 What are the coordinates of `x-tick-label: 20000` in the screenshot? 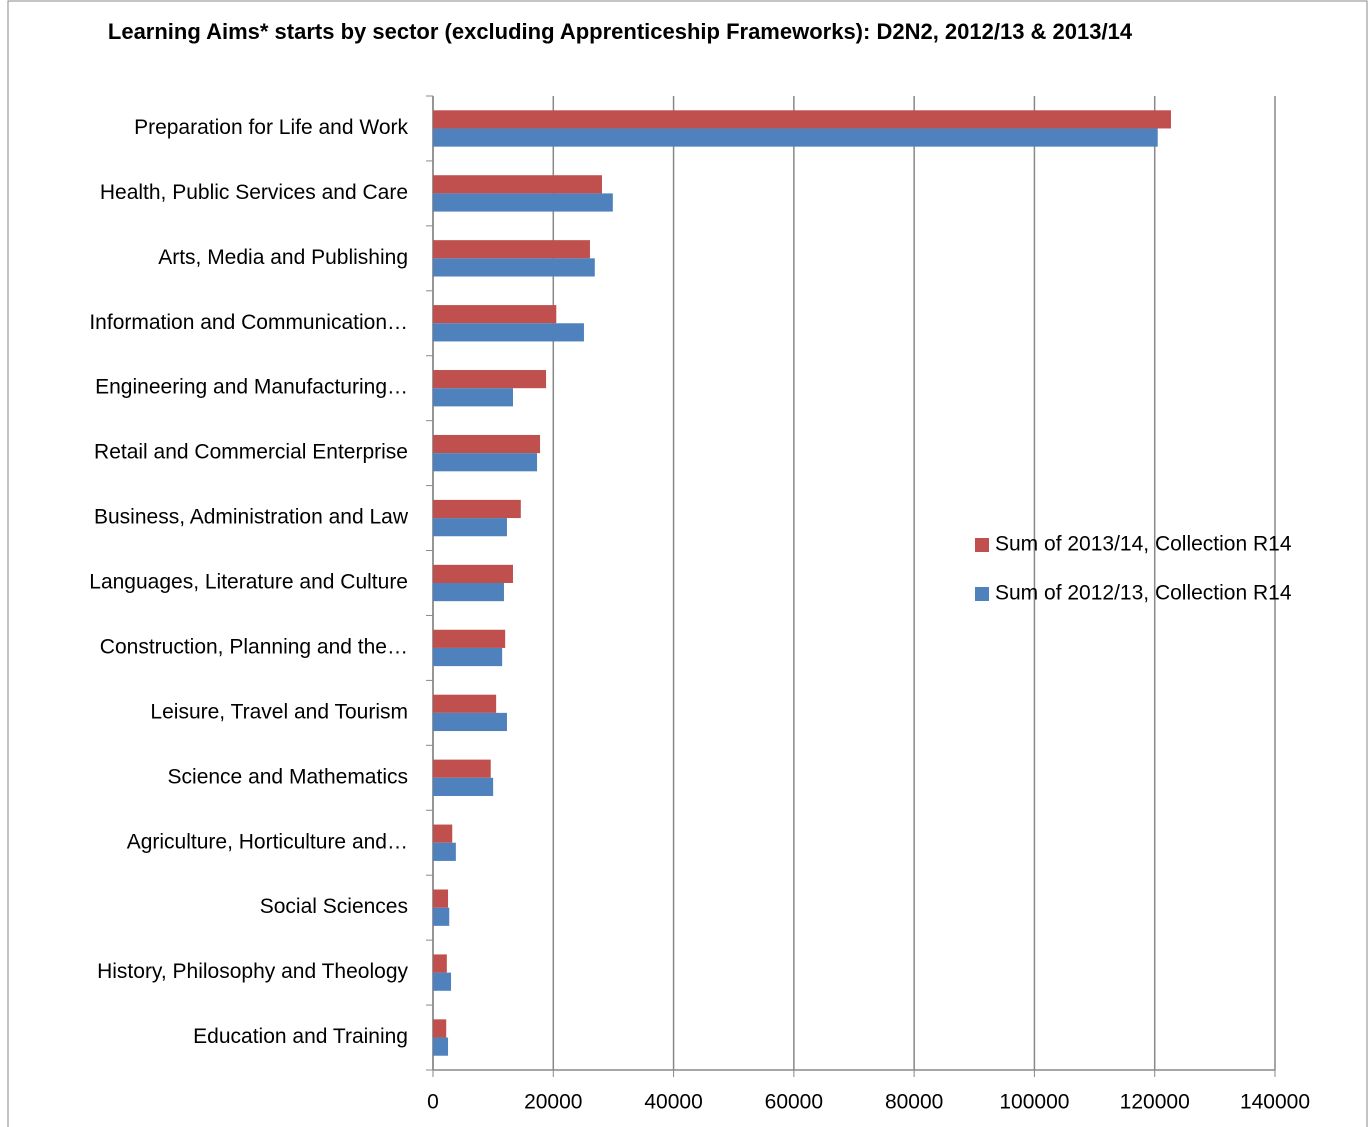 It's located at (553, 1102).